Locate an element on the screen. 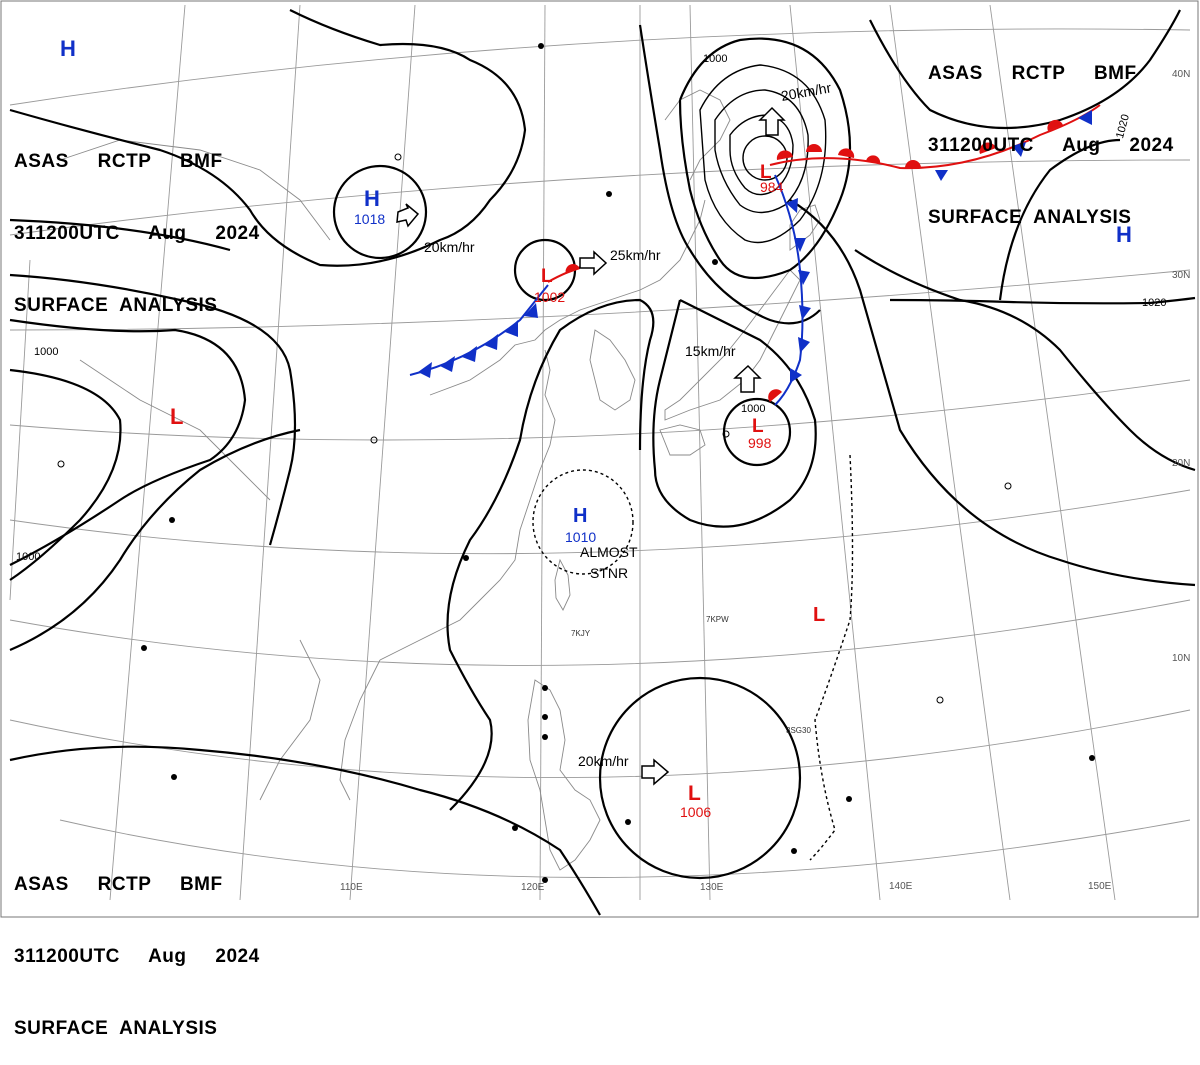 This screenshot has height=1065, width=1200. lat-5n-line is located at coordinates (625, 848).